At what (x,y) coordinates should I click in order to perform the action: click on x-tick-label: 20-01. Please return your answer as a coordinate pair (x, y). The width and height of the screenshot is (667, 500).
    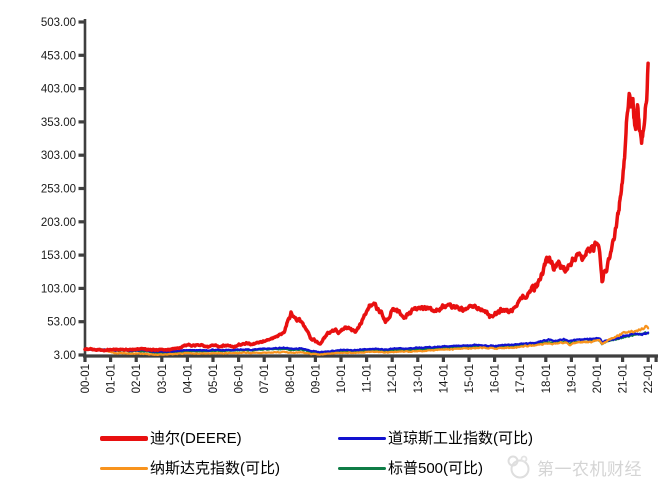
    Looking at the image, I should click on (598, 378).